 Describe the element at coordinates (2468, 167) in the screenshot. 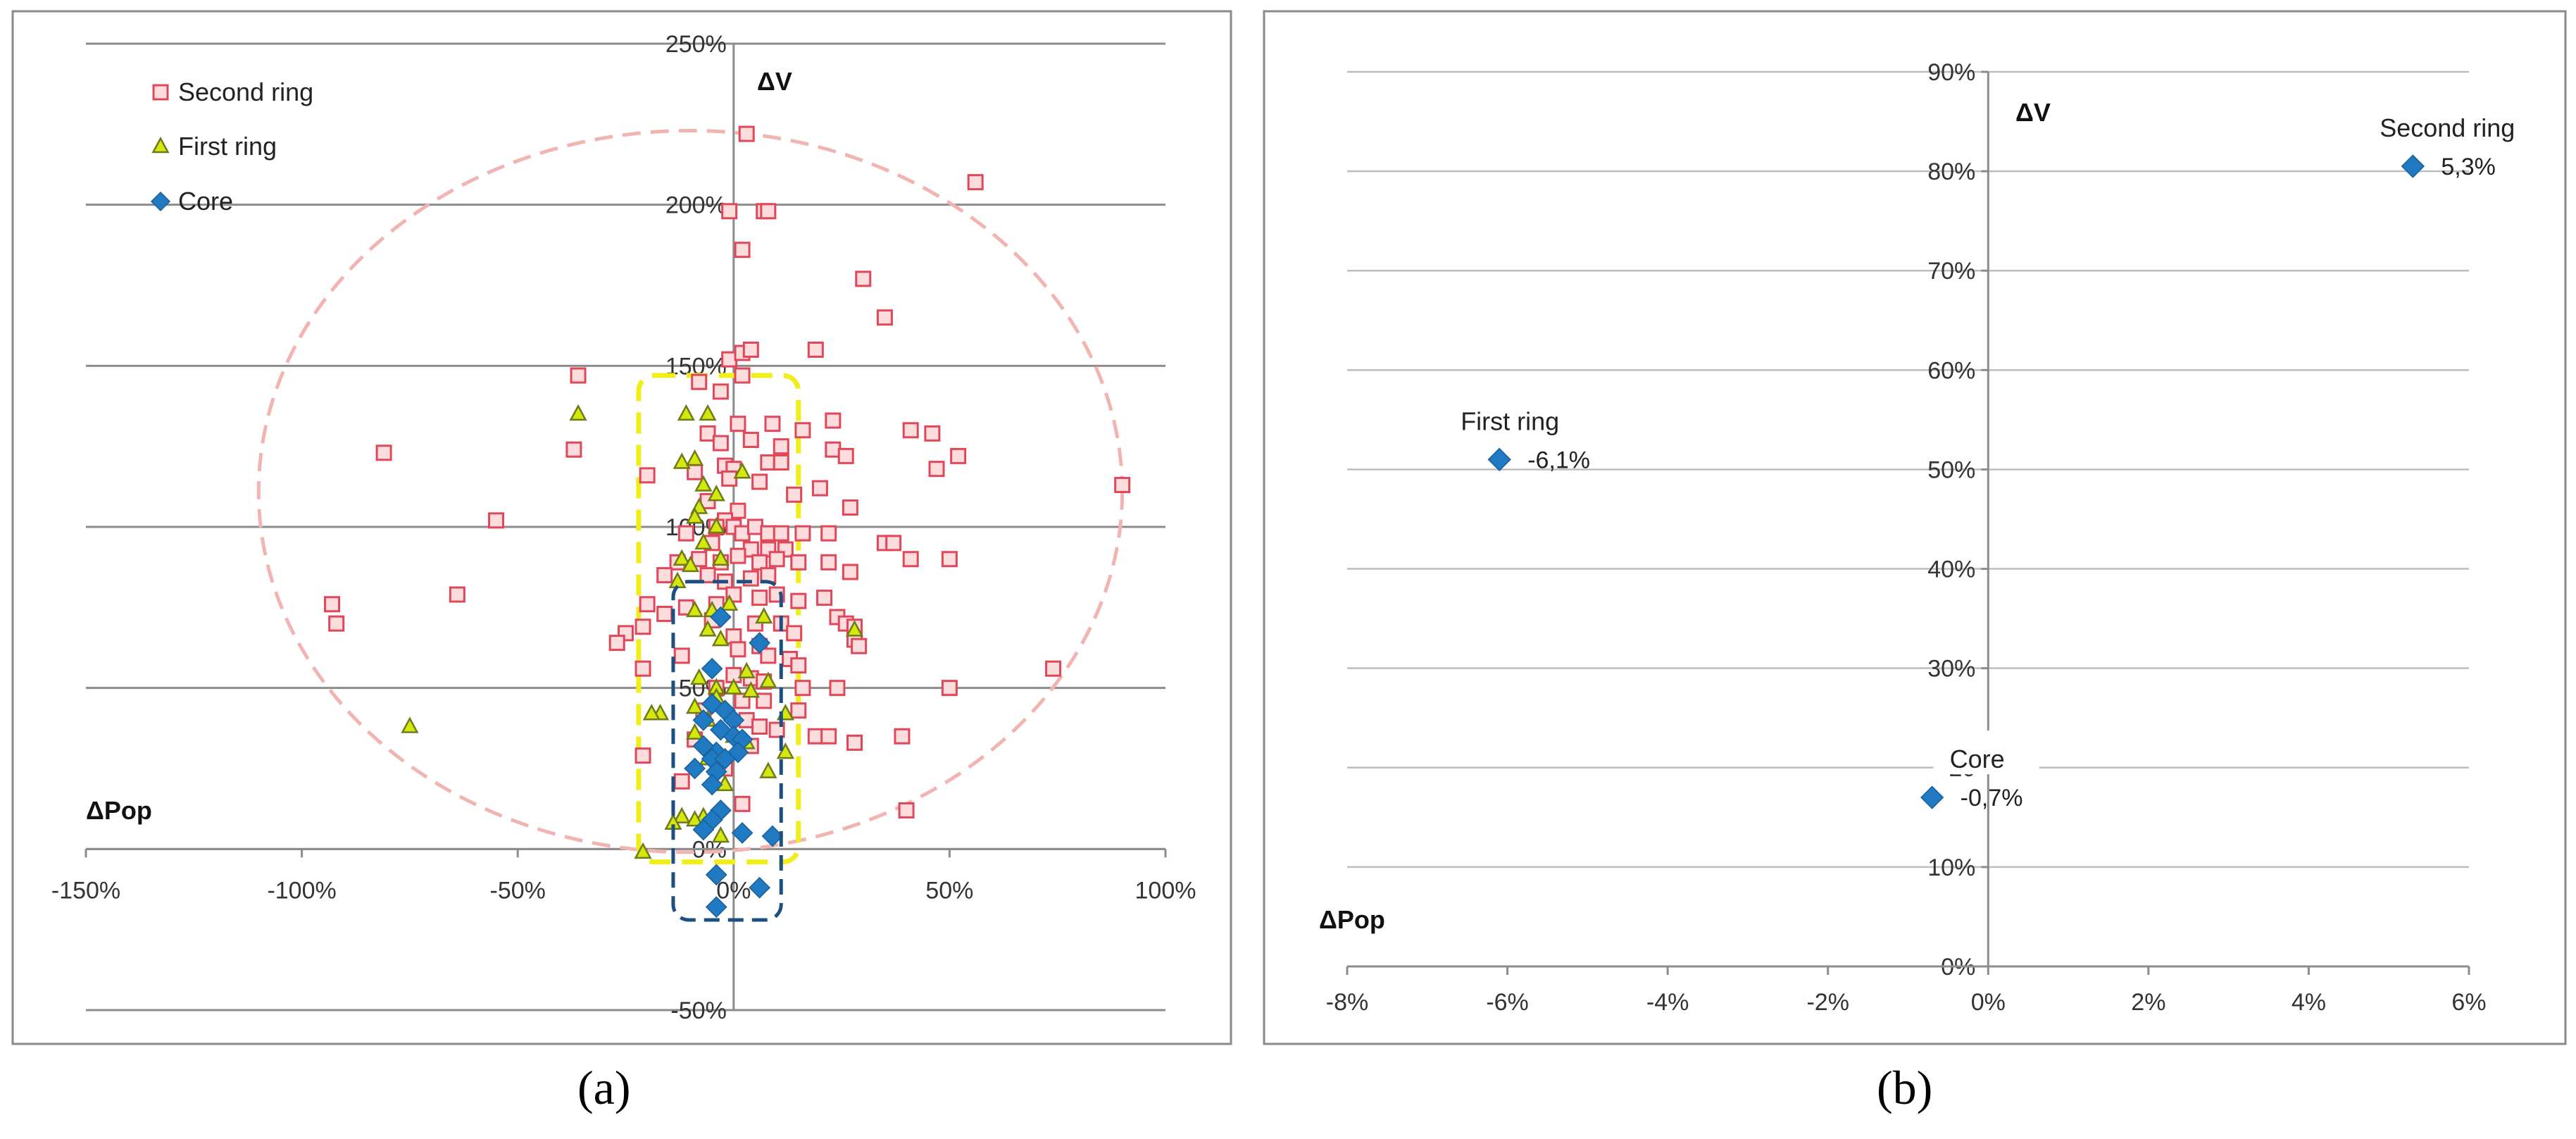

I see `point-value-label: 5,3%` at that location.